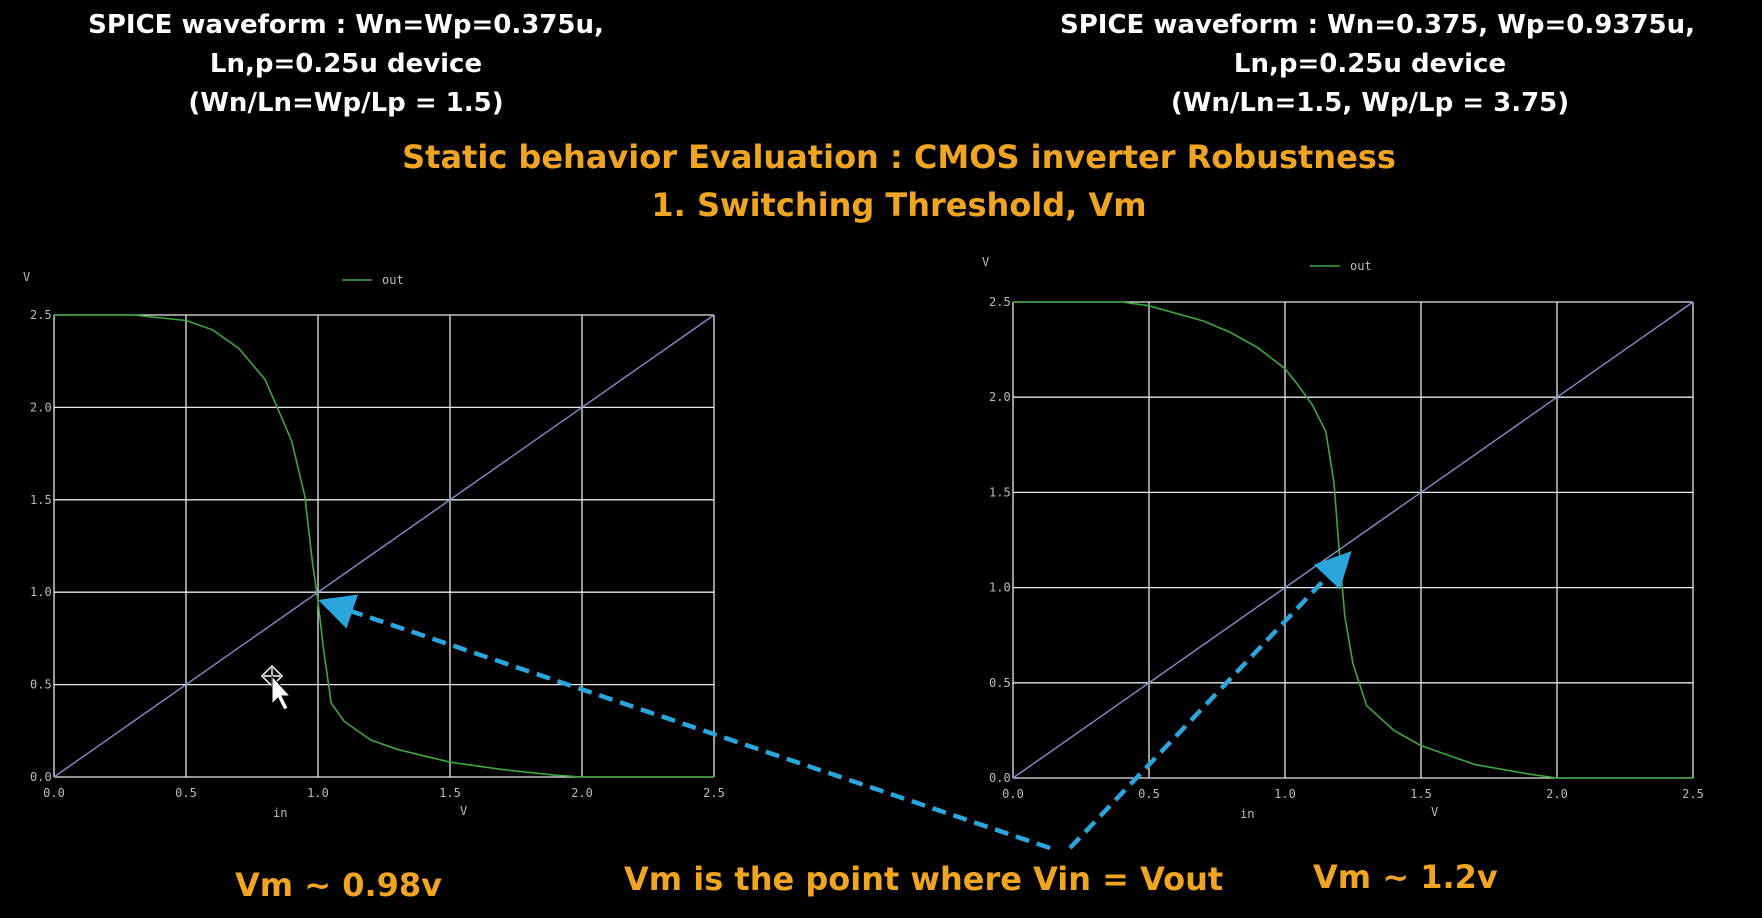 Image resolution: width=1762 pixels, height=918 pixels. What do you see at coordinates (1370, 103) in the screenshot?
I see `header-right-line-3: (Wn/Ln=1.5, Wp/Lp = 3.75)` at bounding box center [1370, 103].